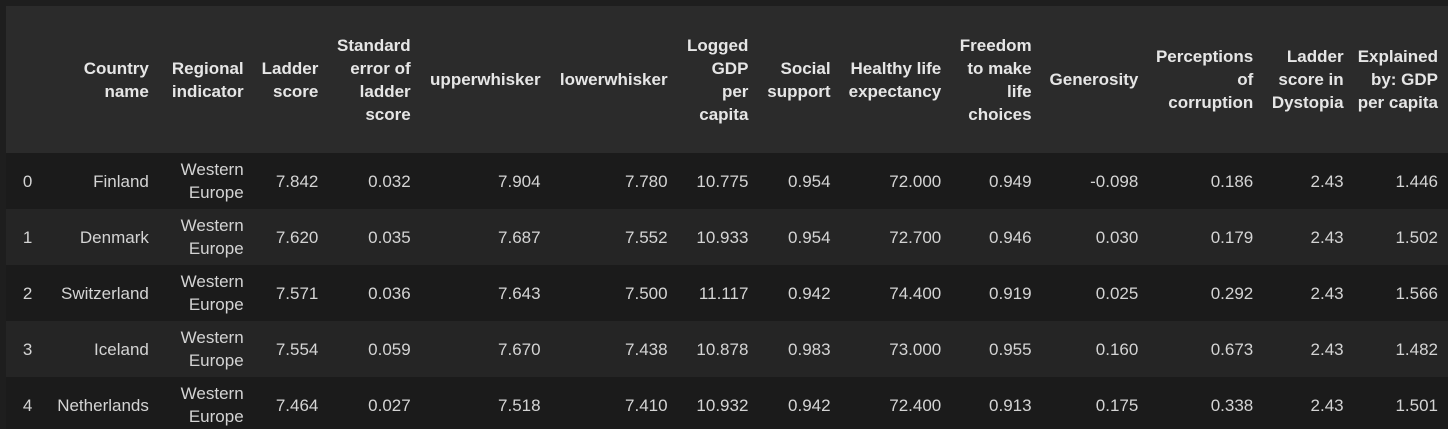 This screenshot has height=429, width=1448. I want to click on column-header: Regional indicator, so click(206, 79).